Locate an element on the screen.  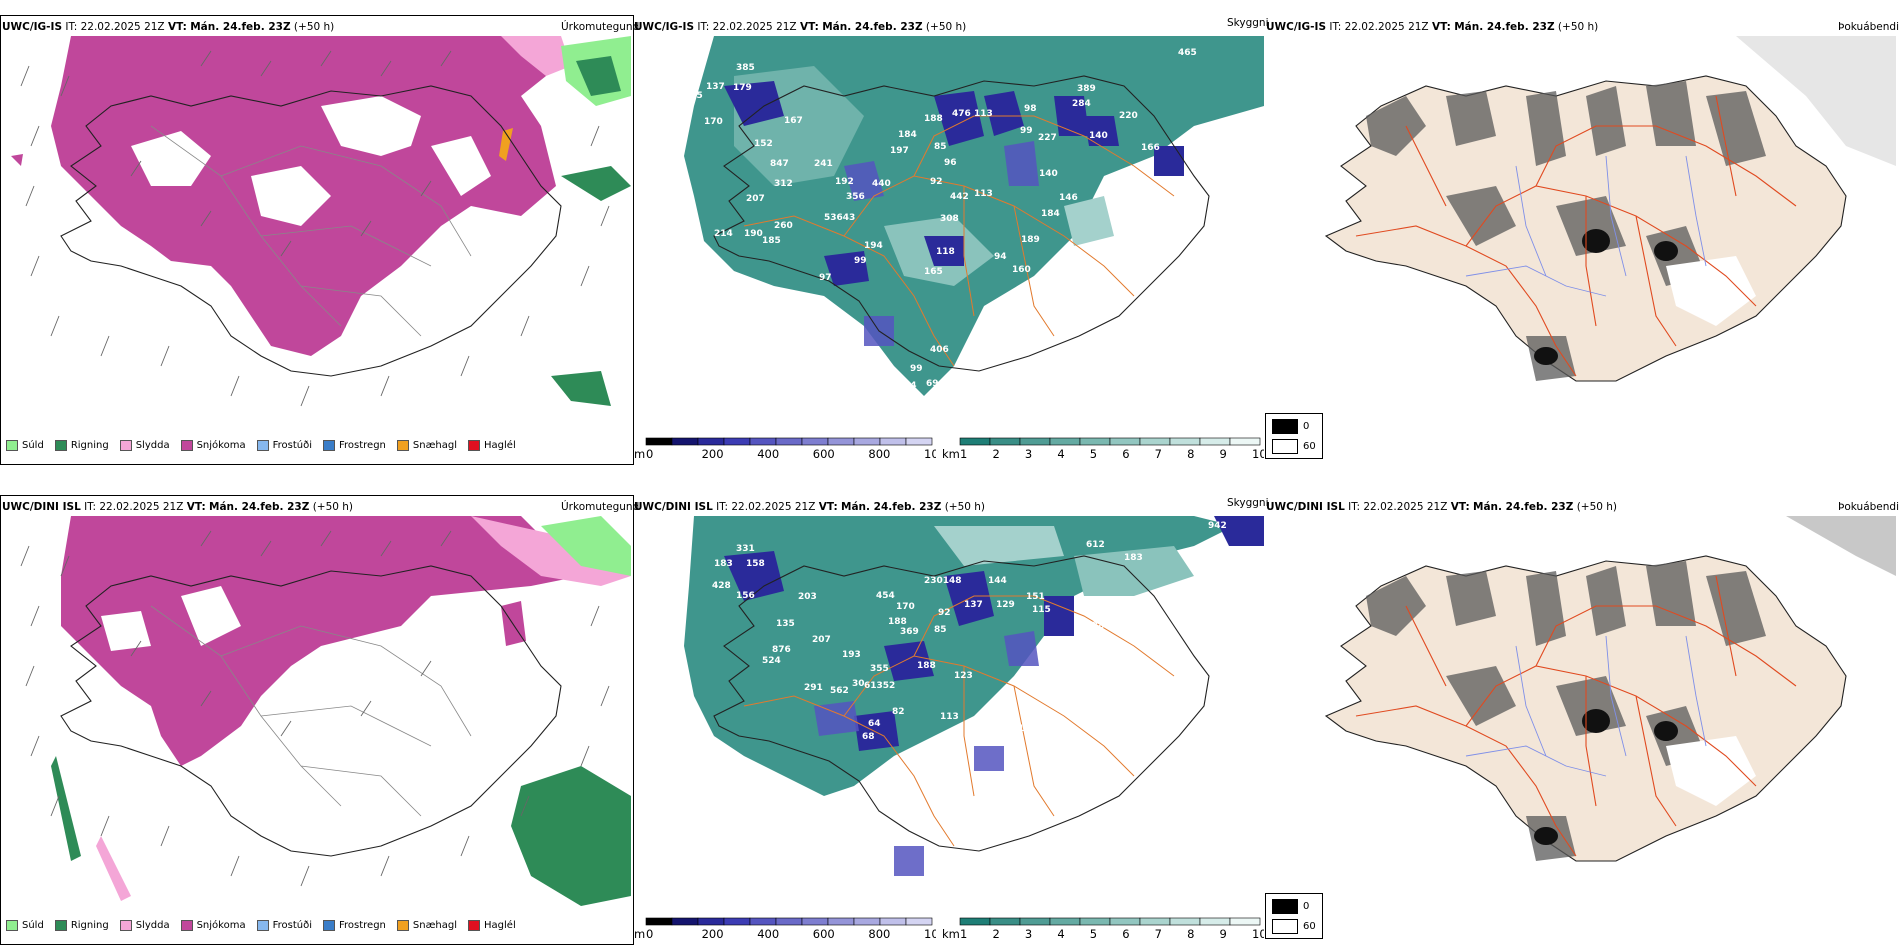
svg-text: 476 is located at coordinates (961, 114).